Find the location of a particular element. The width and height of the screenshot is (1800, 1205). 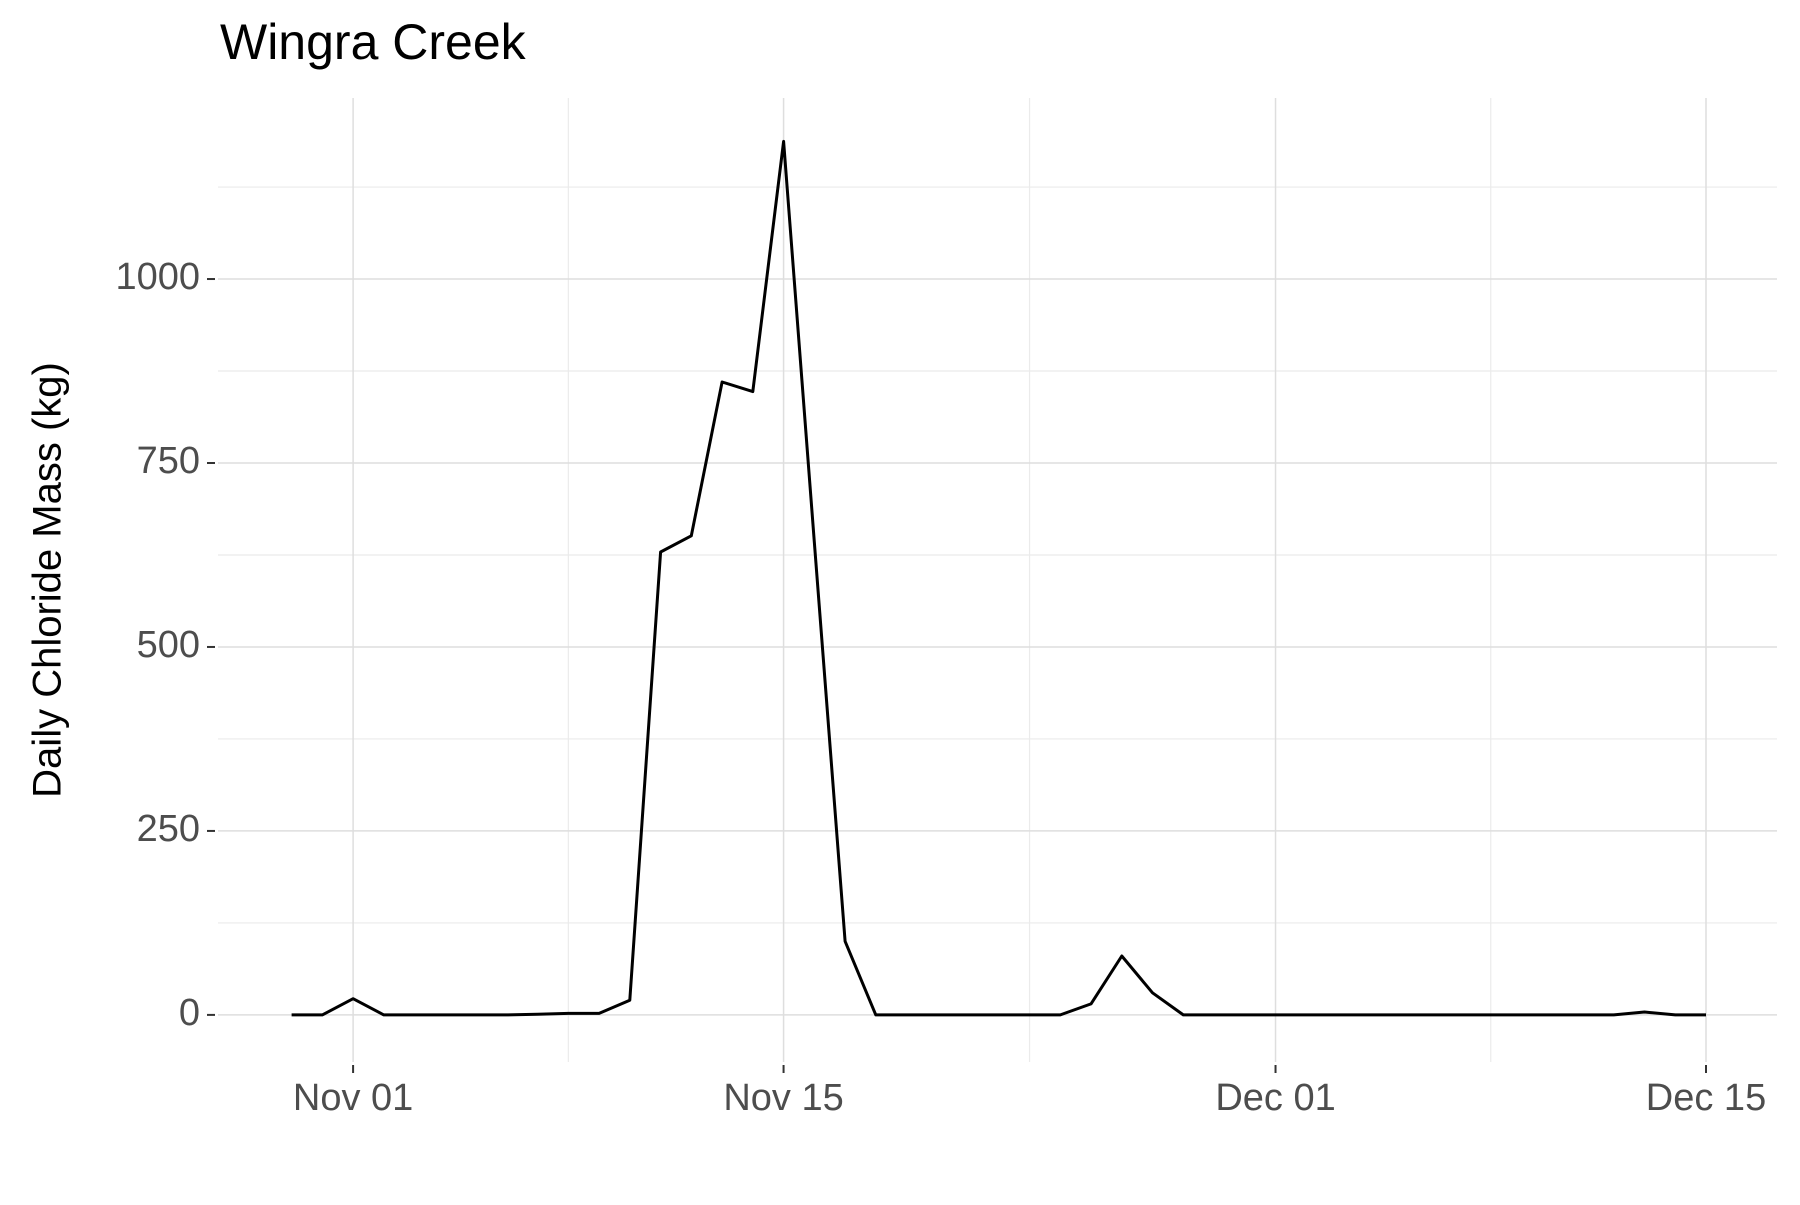

x-tick-label: Nov 15 is located at coordinates (783, 1098).